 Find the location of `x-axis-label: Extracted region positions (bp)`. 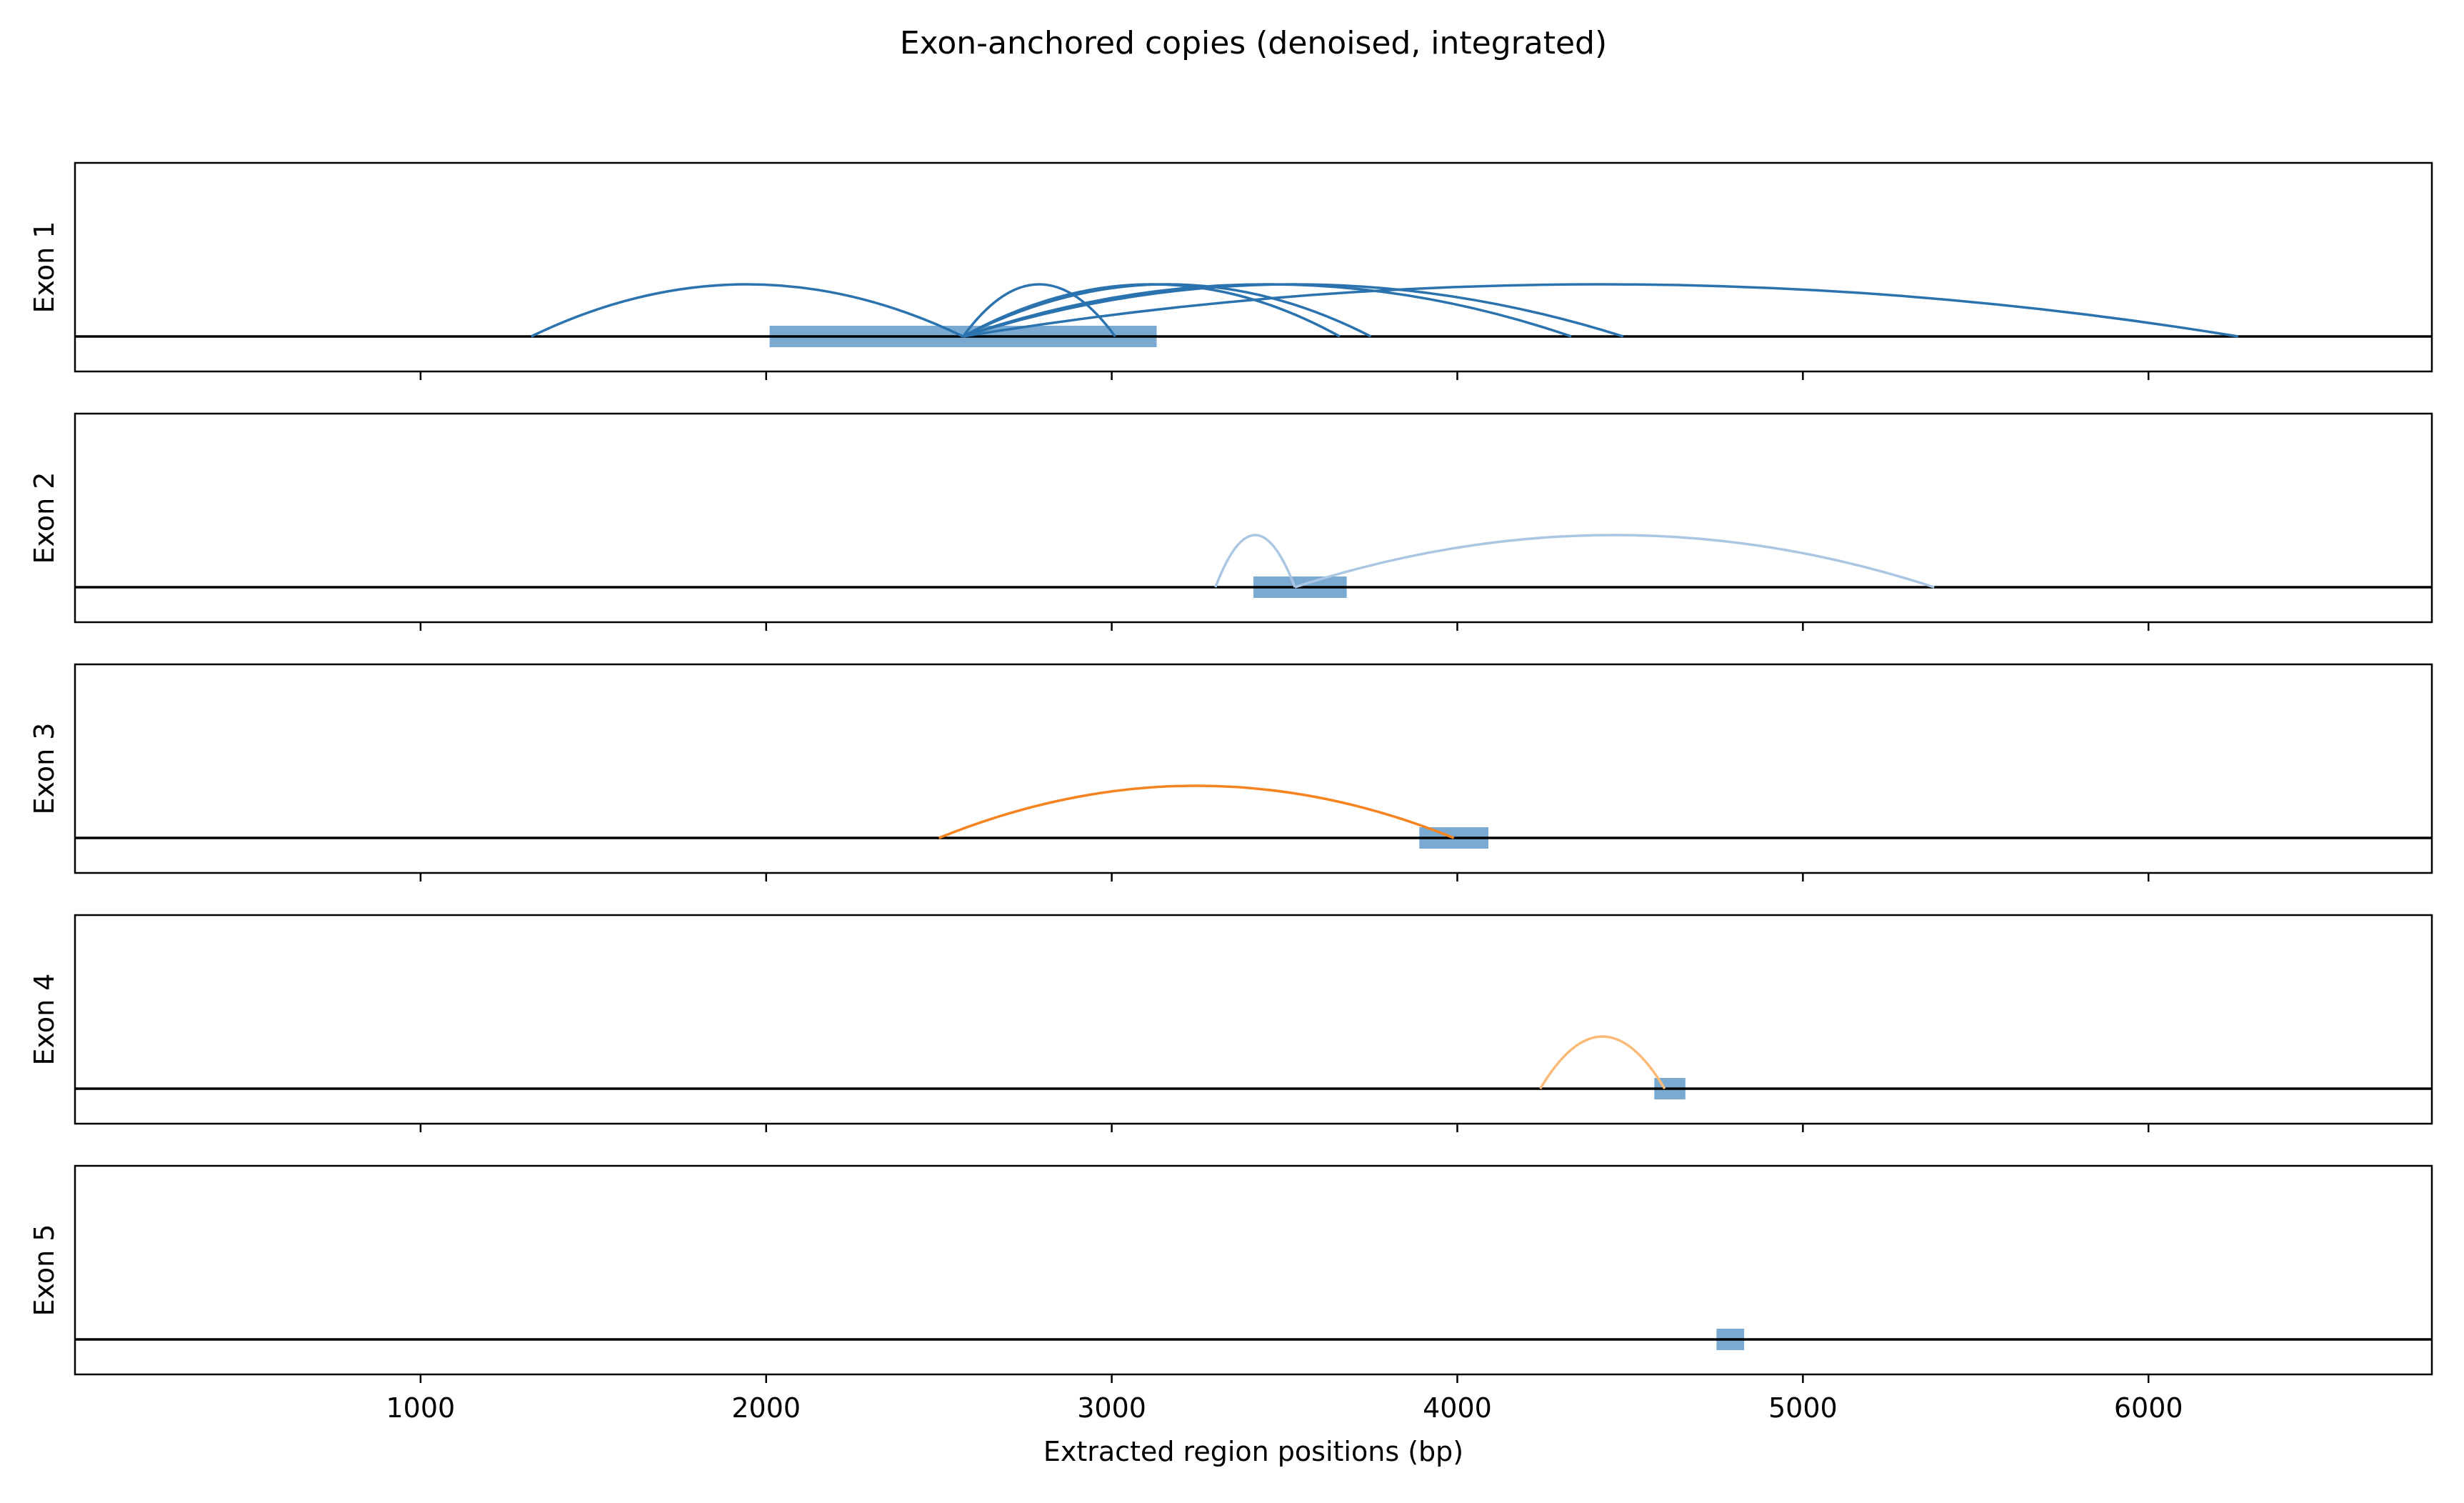

x-axis-label: Extracted region positions (bp) is located at coordinates (1253, 1451).